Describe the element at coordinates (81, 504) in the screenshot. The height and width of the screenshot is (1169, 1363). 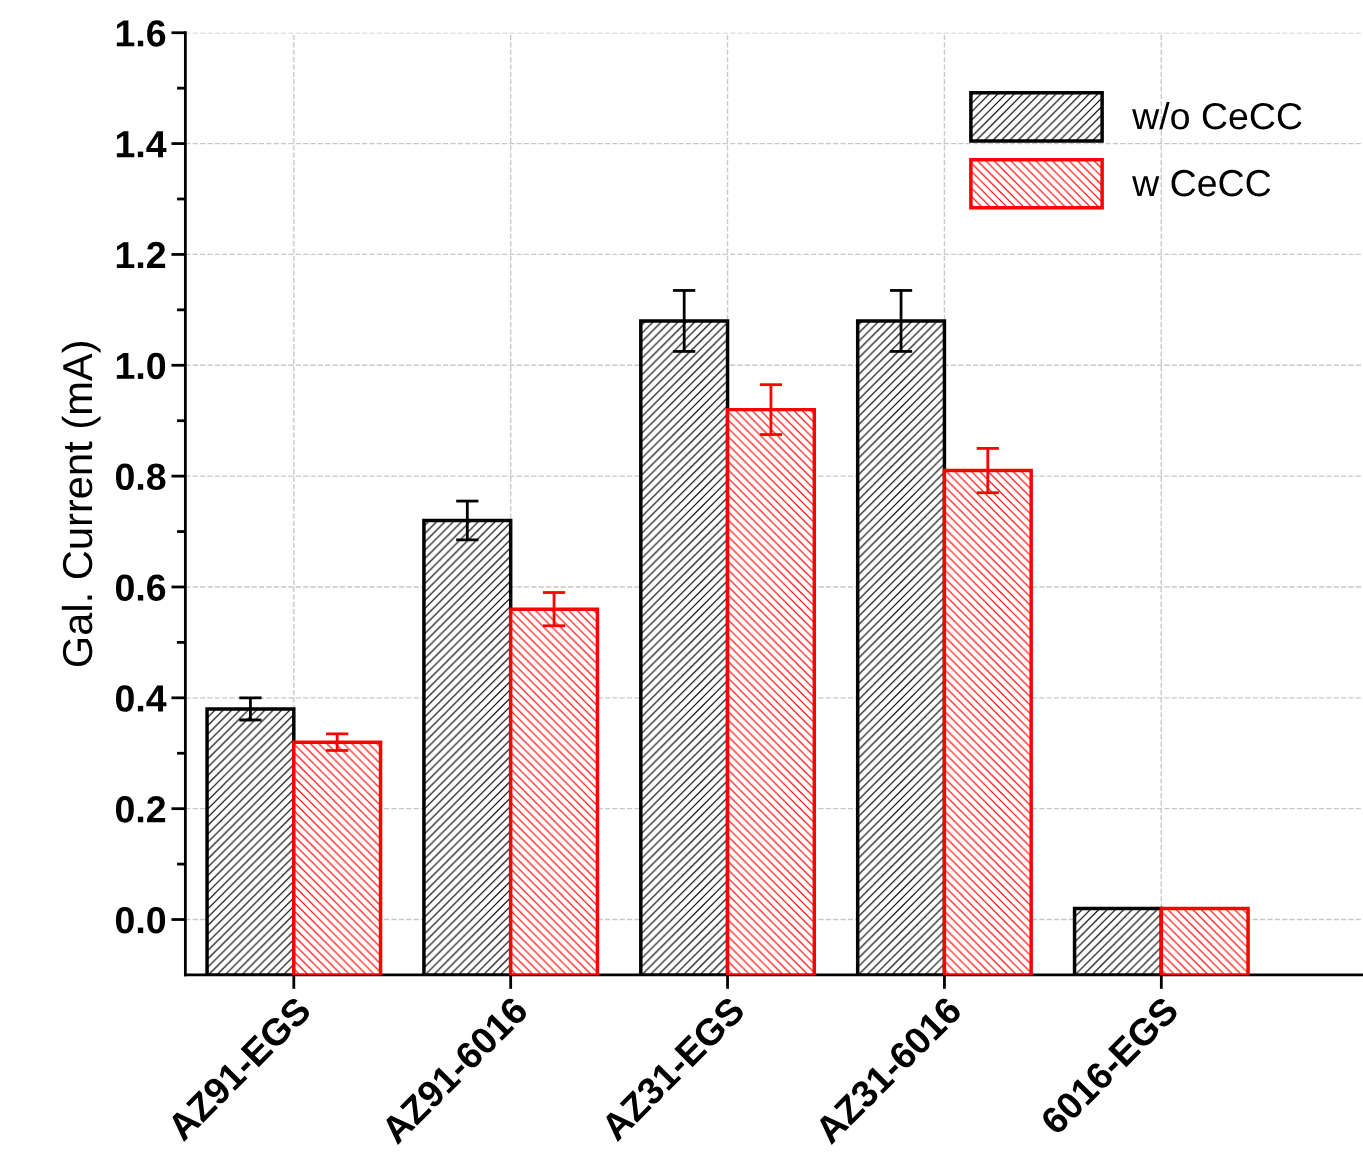
I see `y-axis-title: Gal. Current (mA)` at that location.